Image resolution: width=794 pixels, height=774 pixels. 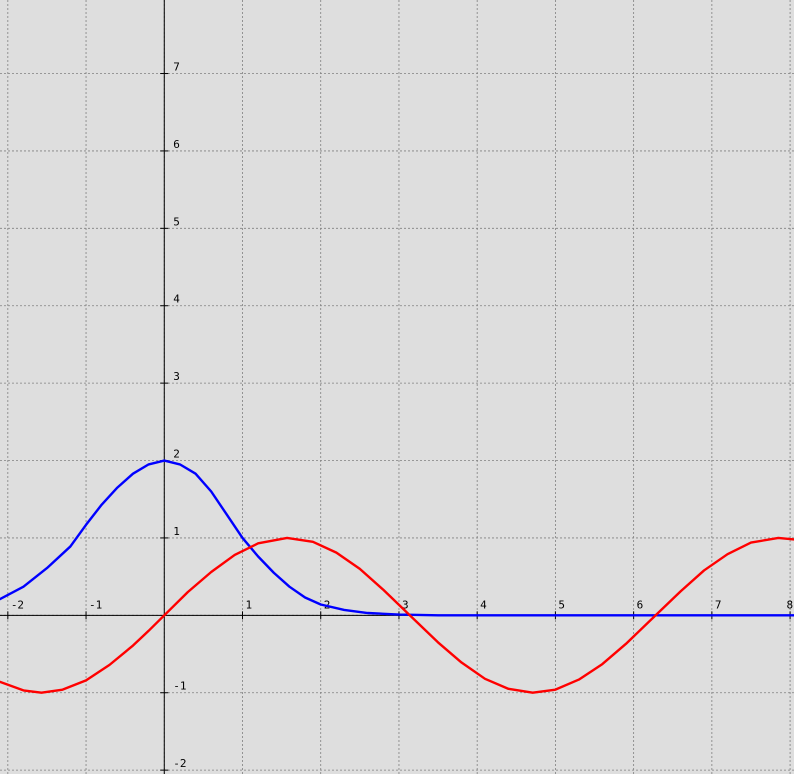 What do you see at coordinates (179, 763) in the screenshot?
I see `y-tick-label: -2` at bounding box center [179, 763].